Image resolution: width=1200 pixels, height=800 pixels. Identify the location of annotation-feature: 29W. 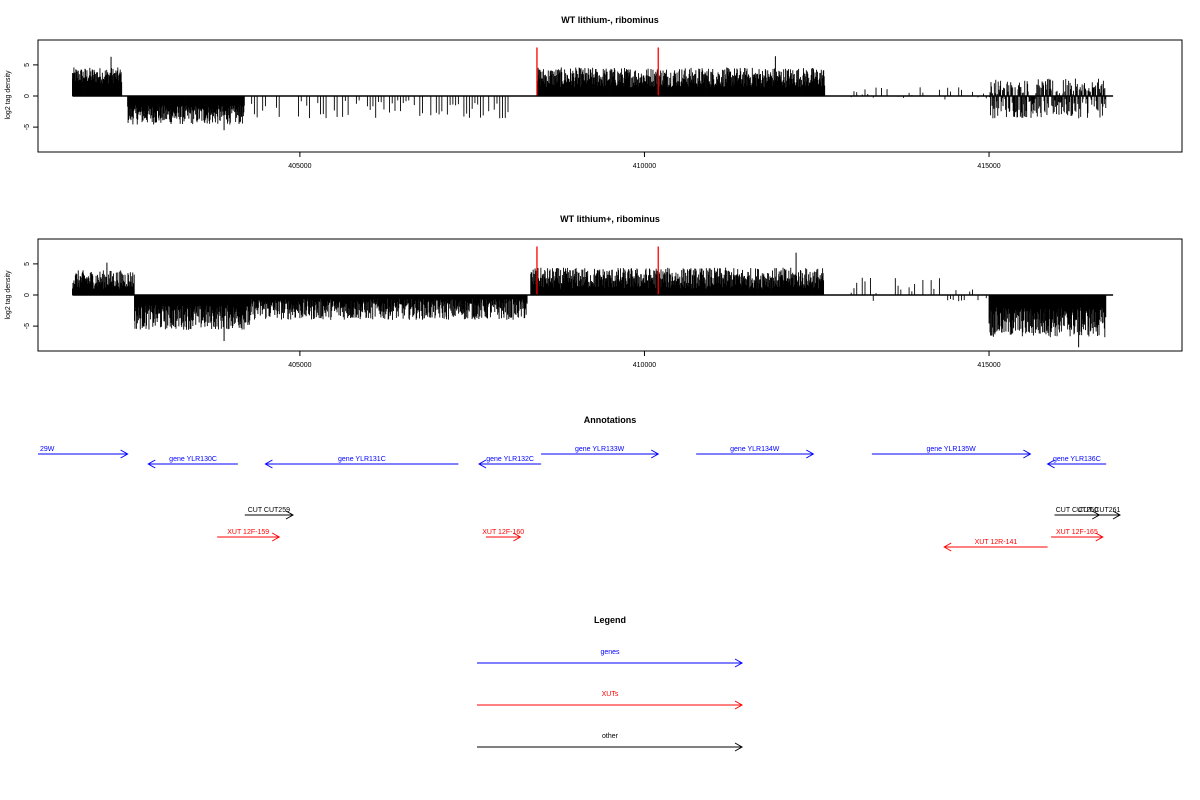
(83, 452).